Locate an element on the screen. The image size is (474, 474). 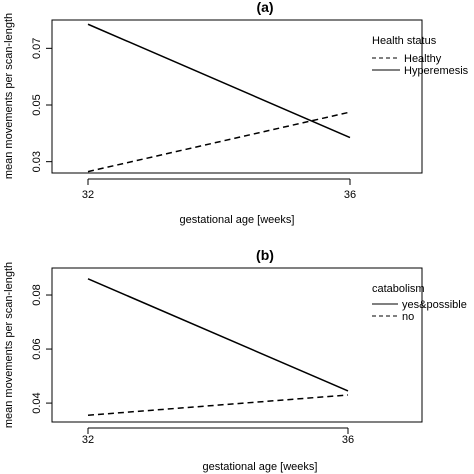
panel-a-x-tick-label-1: 36 is located at coordinates (350, 195).